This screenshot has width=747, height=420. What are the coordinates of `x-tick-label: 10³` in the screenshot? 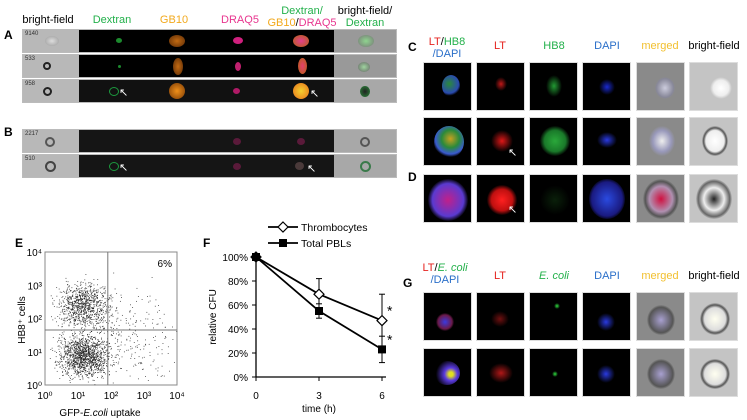 It's located at (144, 396).